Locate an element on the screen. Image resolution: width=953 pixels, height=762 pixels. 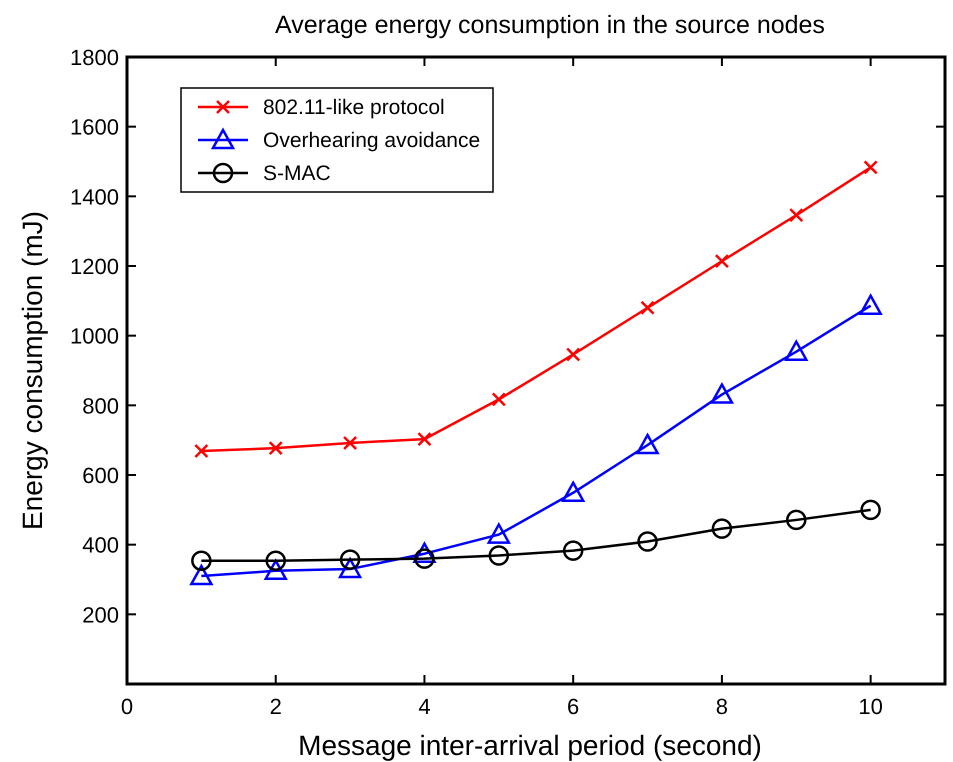
x-tick-label: 10 is located at coordinates (870, 706).